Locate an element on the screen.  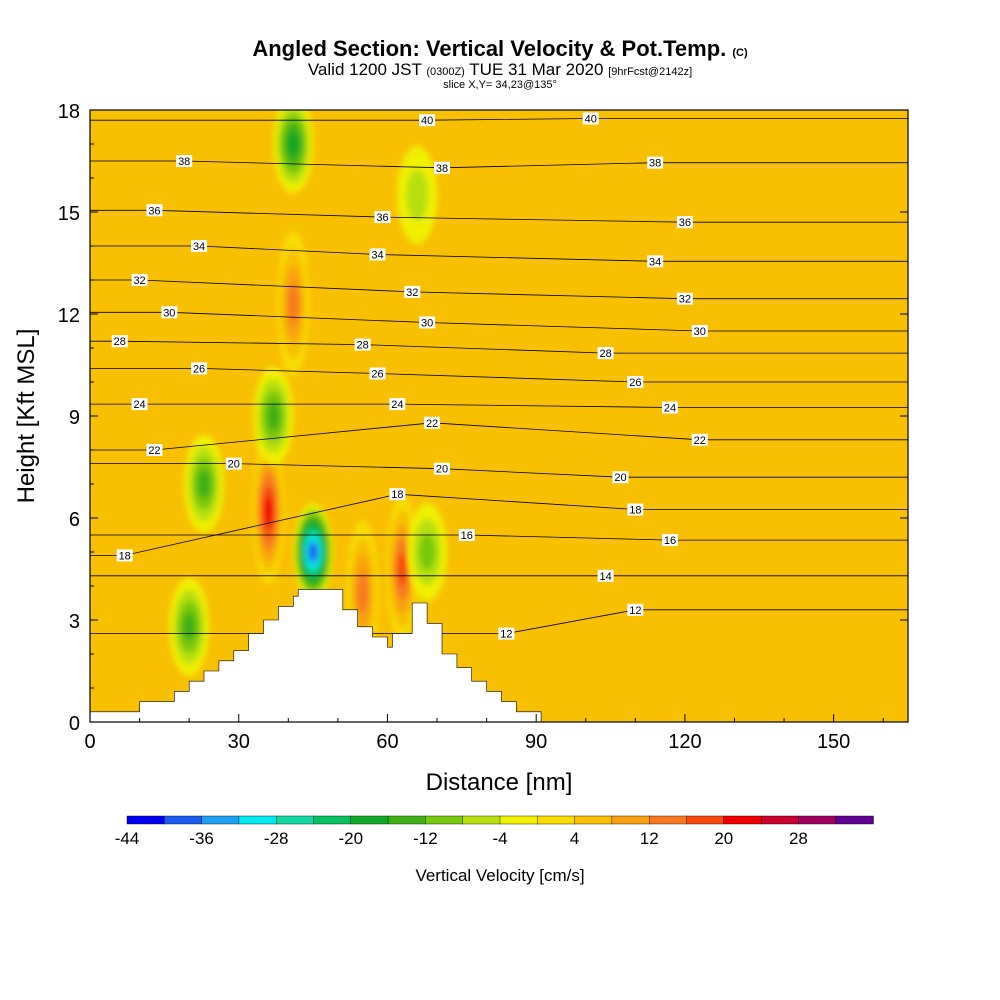
colorbar-tick-label: -4 is located at coordinates (499, 838).